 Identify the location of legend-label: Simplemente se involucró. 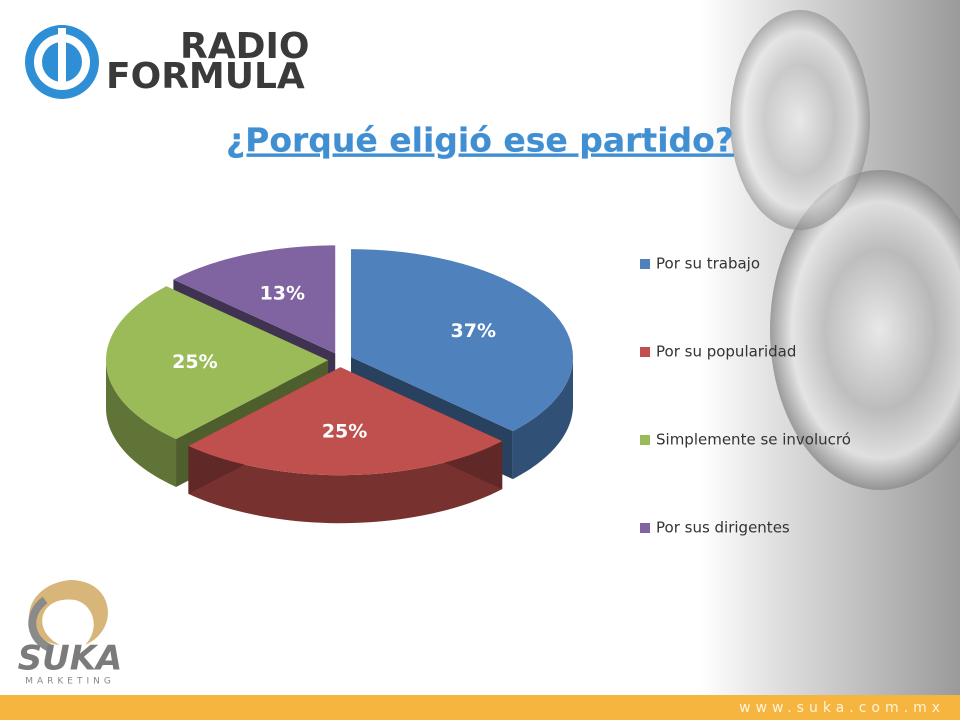
(753, 440).